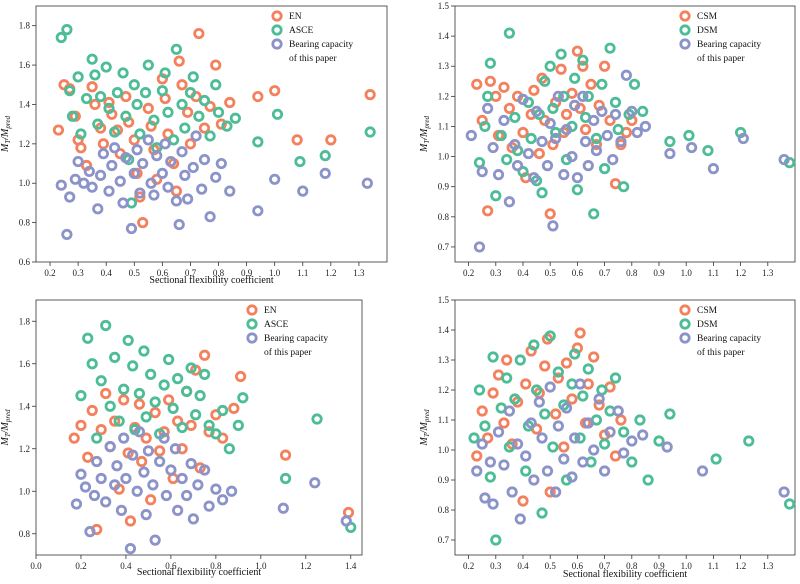 This screenshot has height=584, width=800. I want to click on x-tick-label: 0.6, so click(578, 566).